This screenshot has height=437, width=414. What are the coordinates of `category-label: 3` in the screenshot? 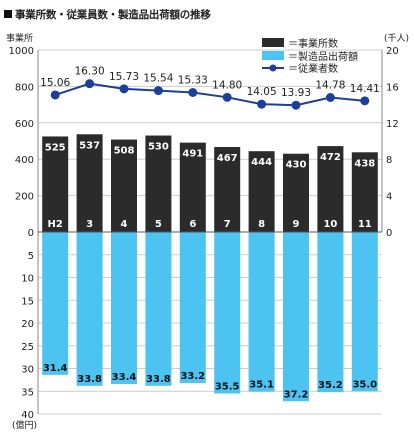 It's located at (89, 224).